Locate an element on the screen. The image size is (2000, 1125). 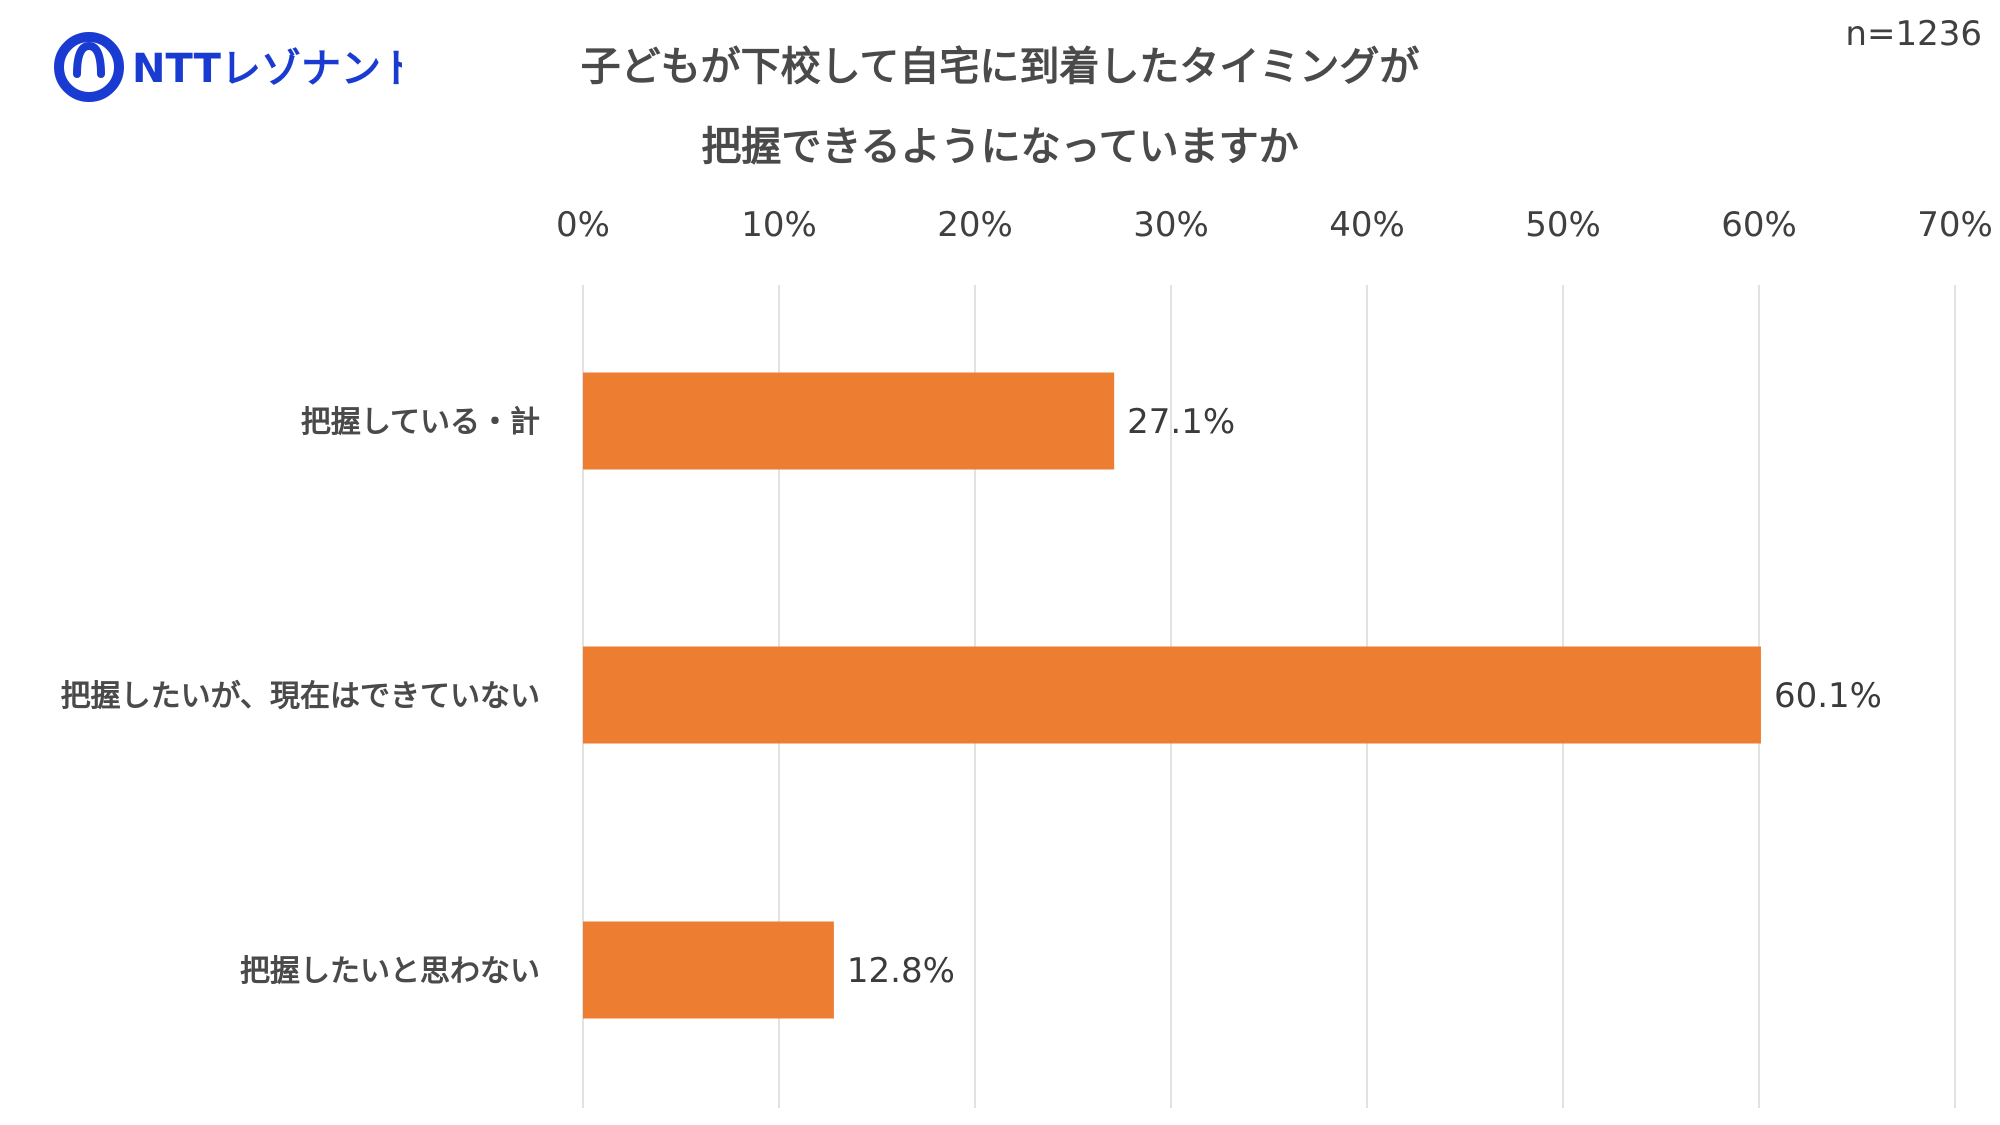
chart-title-line-2: 把握できるようになっていますか is located at coordinates (1000, 147).